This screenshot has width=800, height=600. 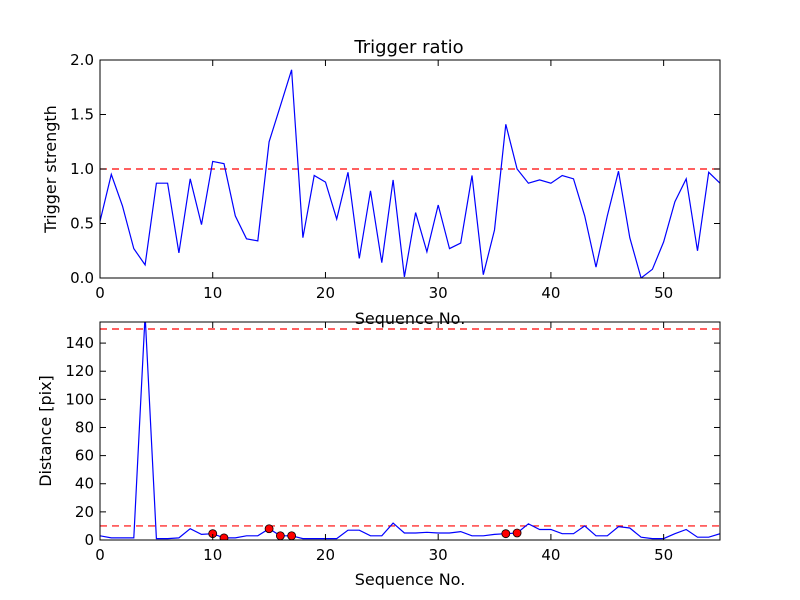 I want to click on y-tick-label: 0.5, so click(x=82, y=224).